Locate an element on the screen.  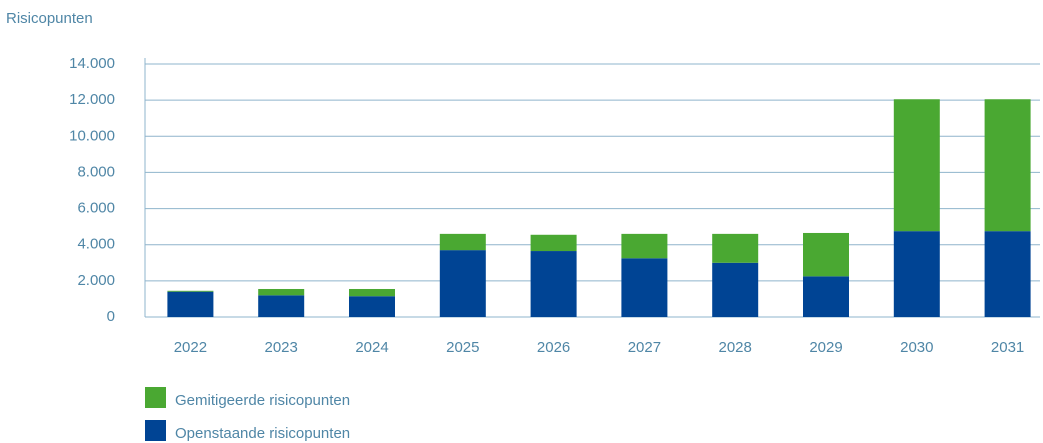
y-tick-label: 0 is located at coordinates (111, 316).